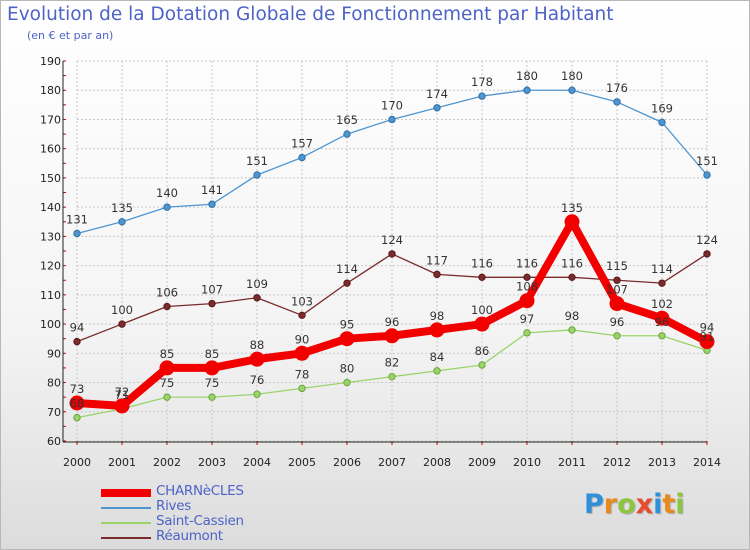 The image size is (750, 550). Describe the element at coordinates (617, 290) in the screenshot. I see `data-label-charn-cles: 107` at that location.